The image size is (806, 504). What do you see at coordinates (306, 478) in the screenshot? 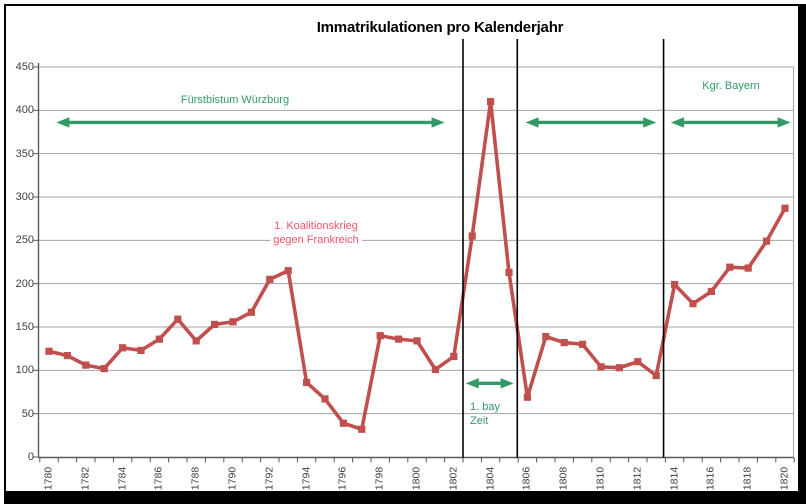
I see `x-axis-label: 1794` at bounding box center [306, 478].